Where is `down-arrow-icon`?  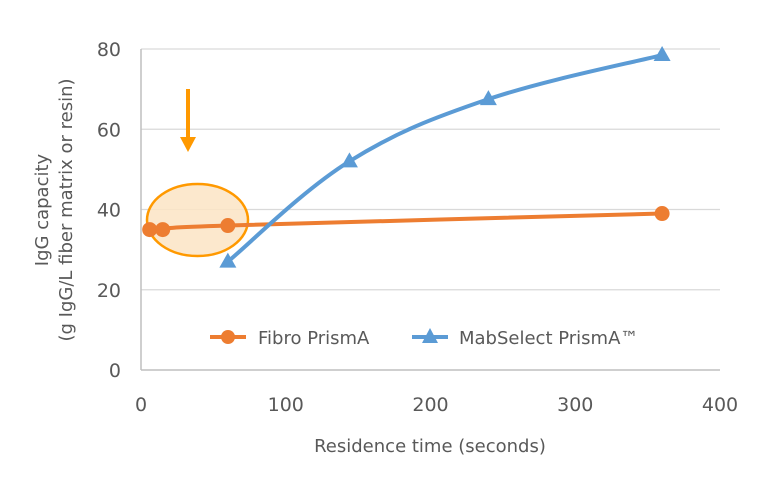 down-arrow-icon is located at coordinates (188, 120).